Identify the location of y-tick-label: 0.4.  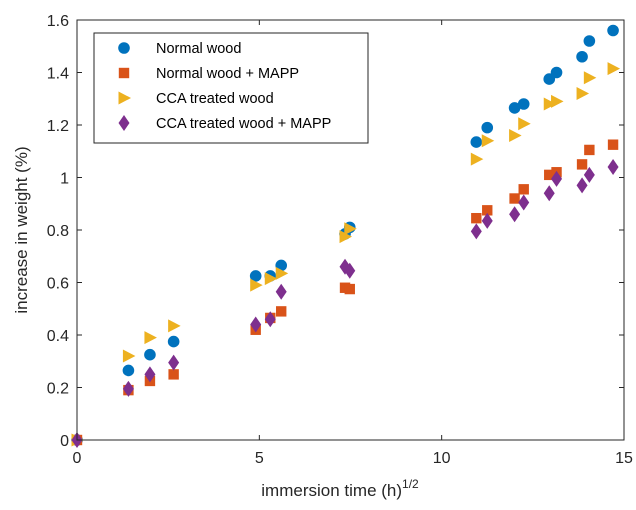
(58, 336).